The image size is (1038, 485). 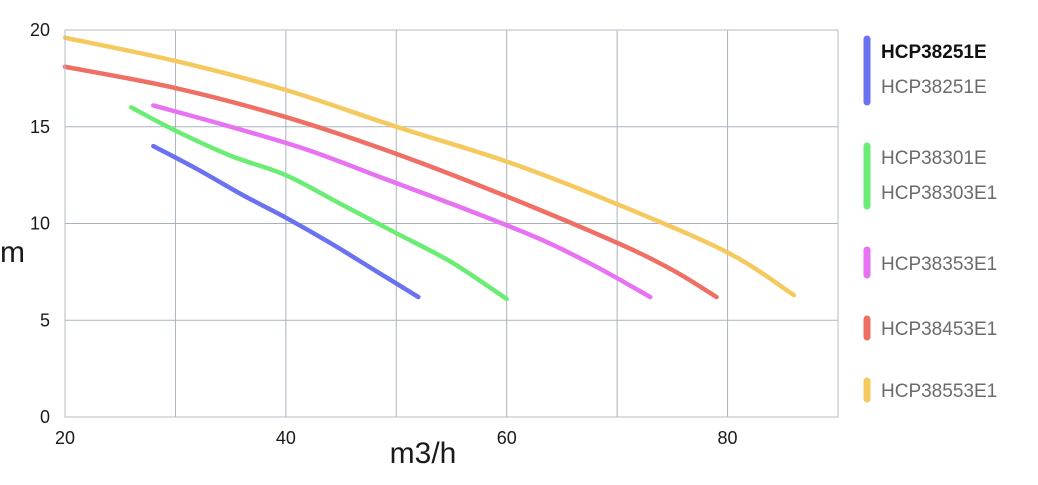 I want to click on legend-label: HCP38453E1, so click(x=939, y=329).